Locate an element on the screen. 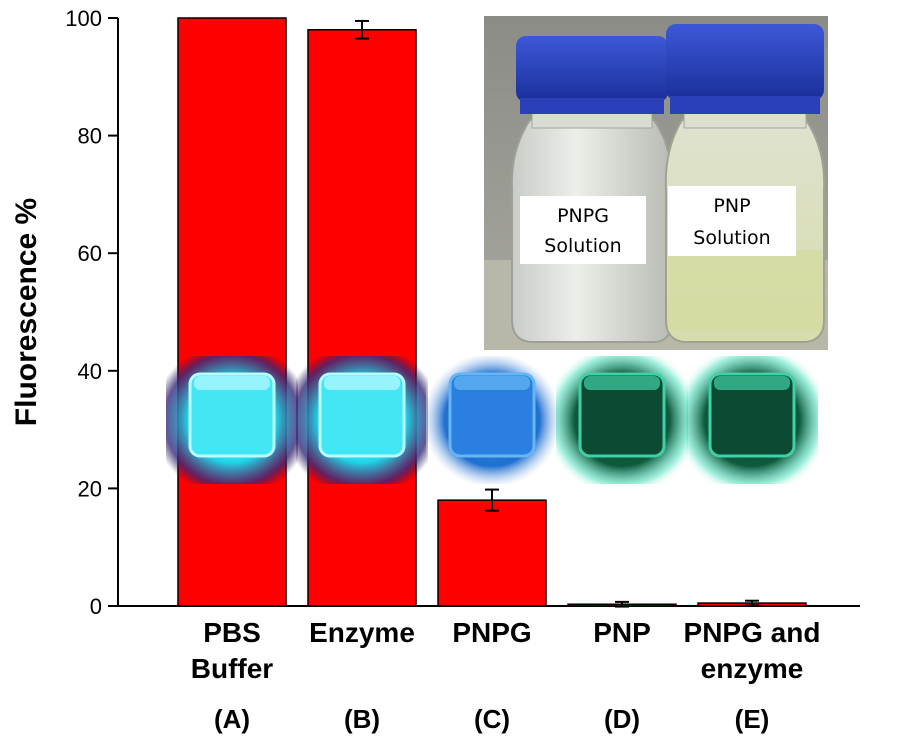 The height and width of the screenshot is (748, 900). x-category-label: Buffer is located at coordinates (232, 668).